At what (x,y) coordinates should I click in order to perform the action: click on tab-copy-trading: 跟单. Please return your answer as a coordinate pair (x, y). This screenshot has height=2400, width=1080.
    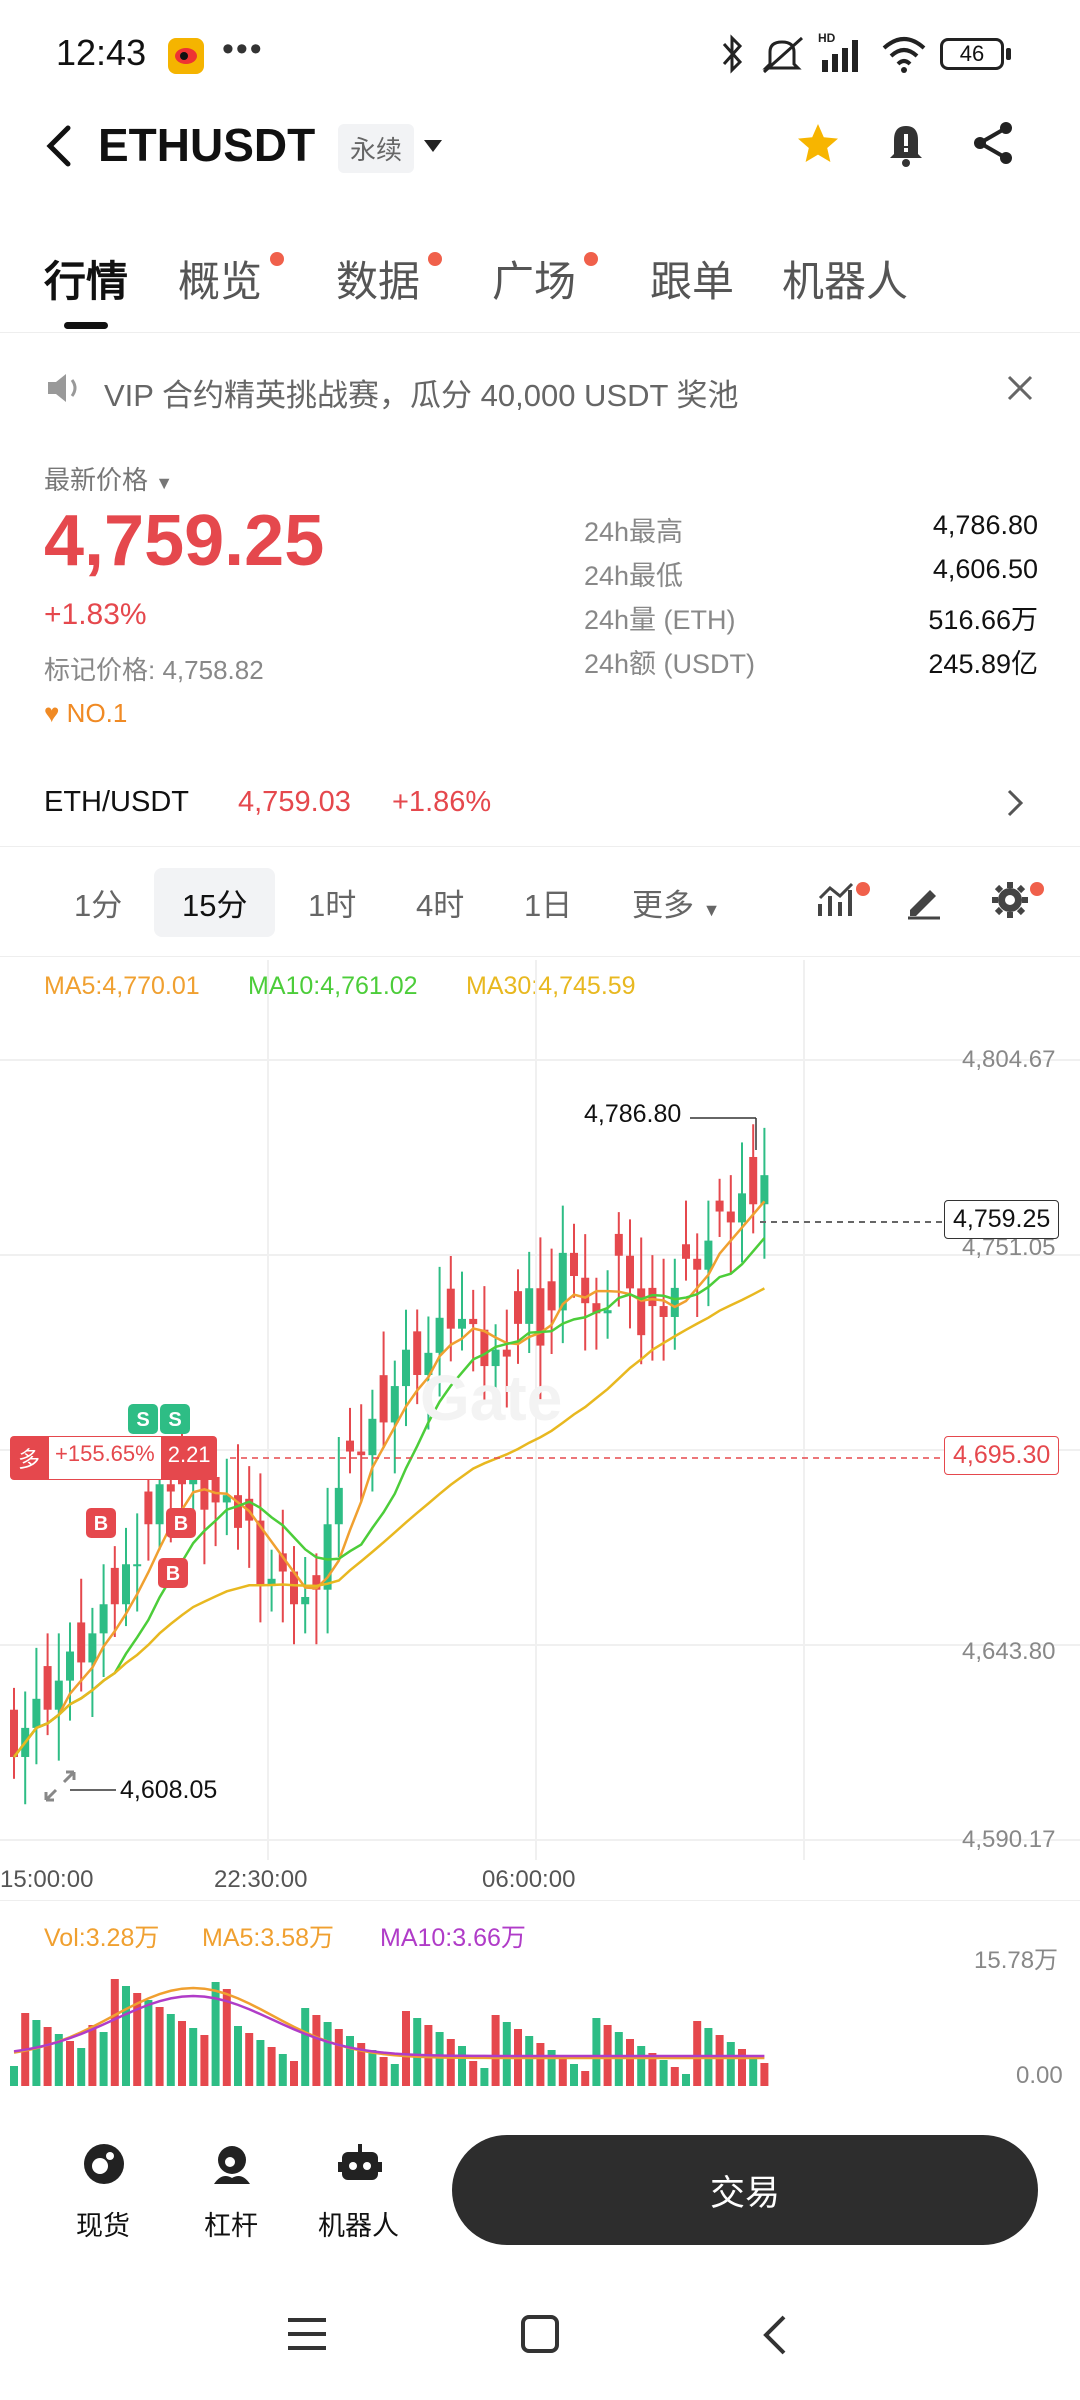
    Looking at the image, I should click on (692, 281).